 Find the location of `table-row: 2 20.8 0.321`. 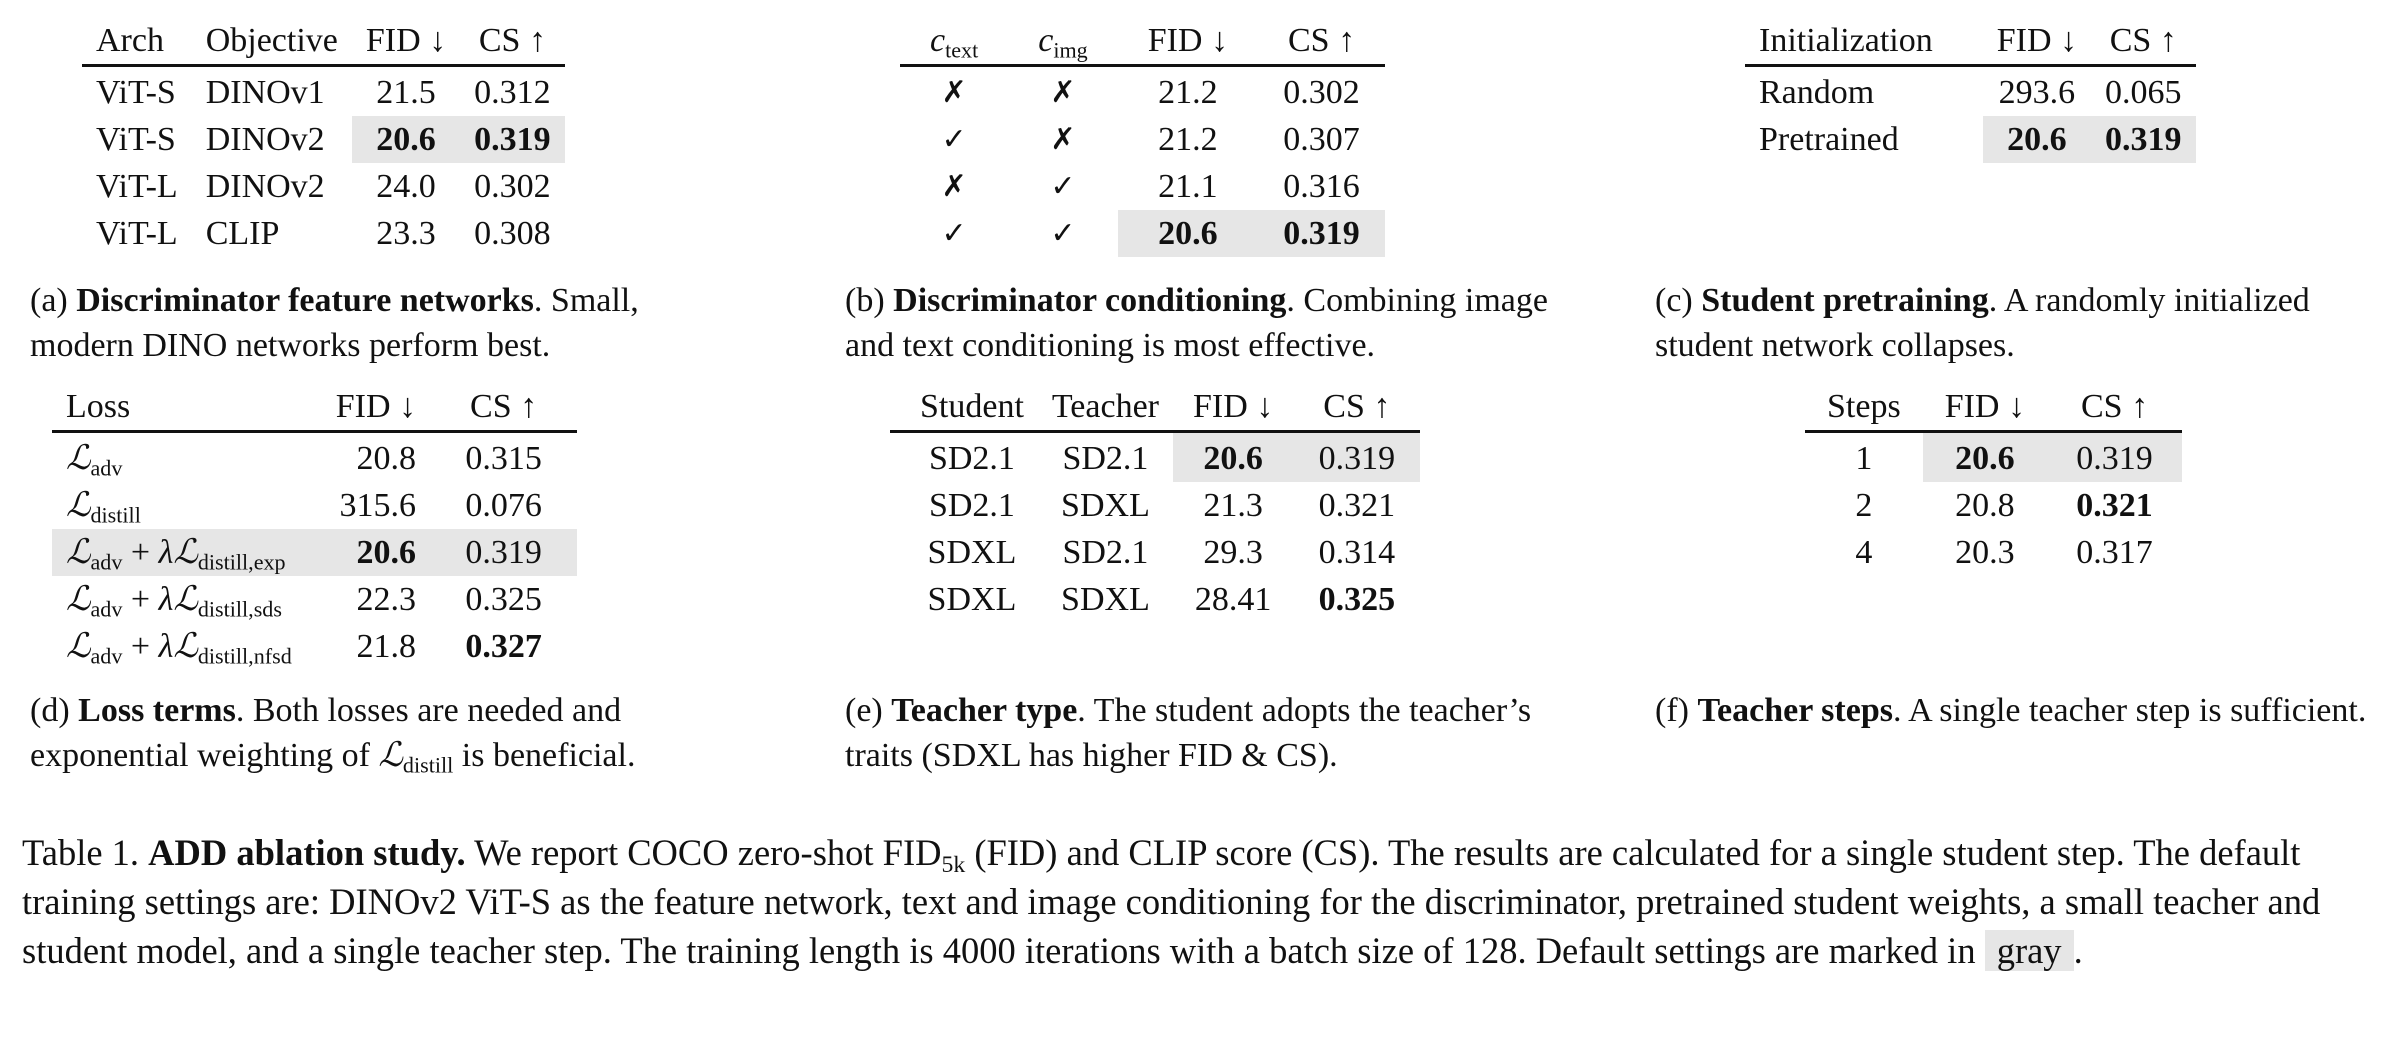

table-row: 2 20.8 0.321 is located at coordinates (1993, 505).